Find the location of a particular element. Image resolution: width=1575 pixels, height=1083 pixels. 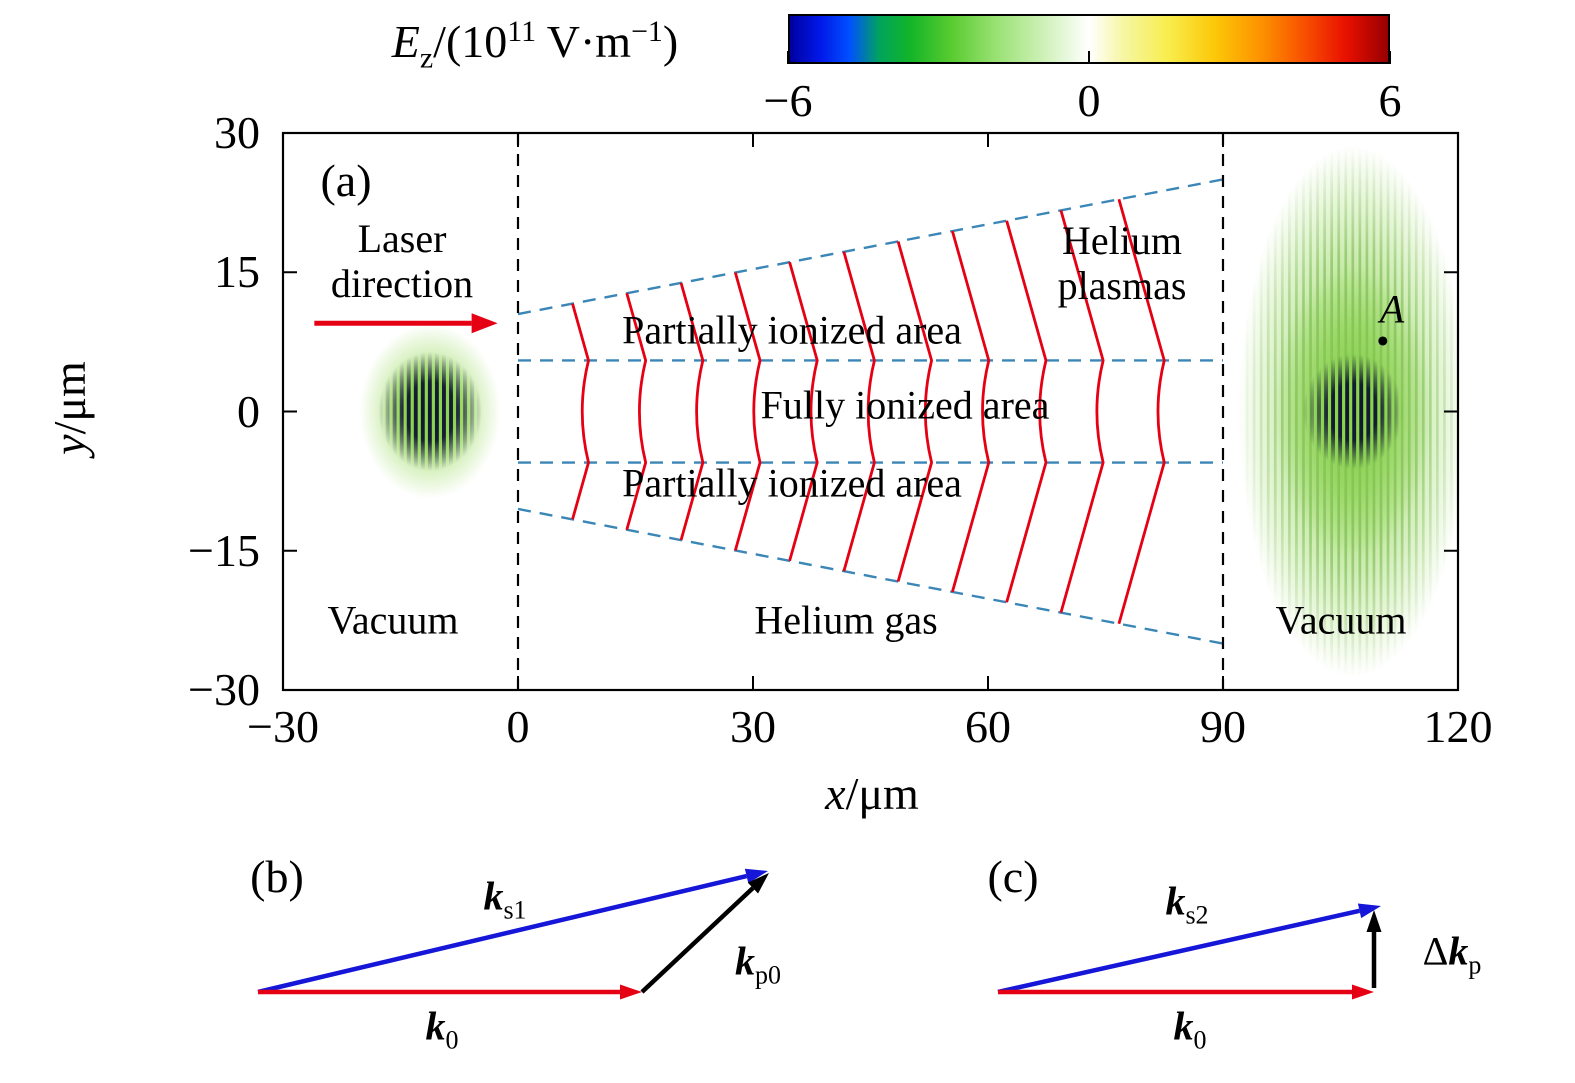

region-helium-plasmas: Helium plasmas is located at coordinates (1122, 263).